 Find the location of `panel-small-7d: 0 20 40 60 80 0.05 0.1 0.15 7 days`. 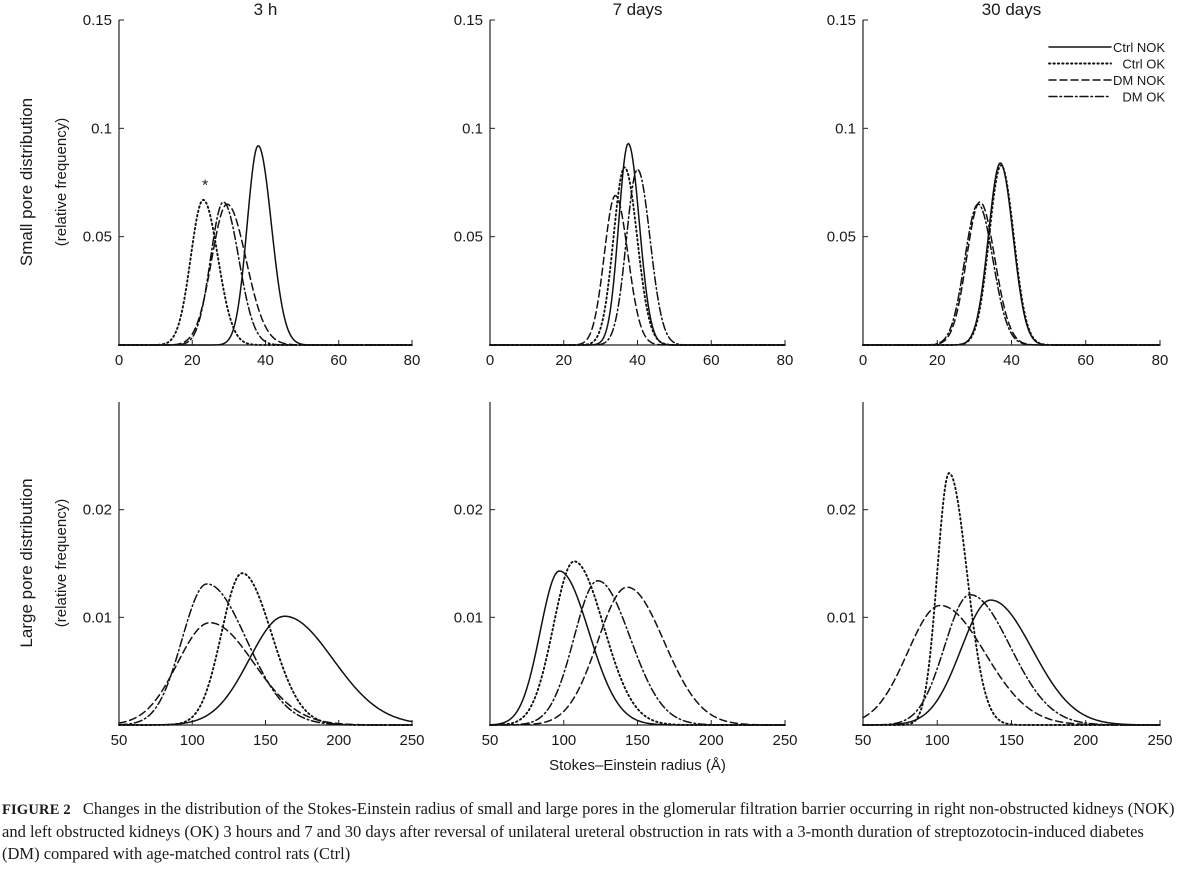

panel-small-7d: 0 20 40 60 80 0.05 0.1 0.15 7 days is located at coordinates (624, 184).